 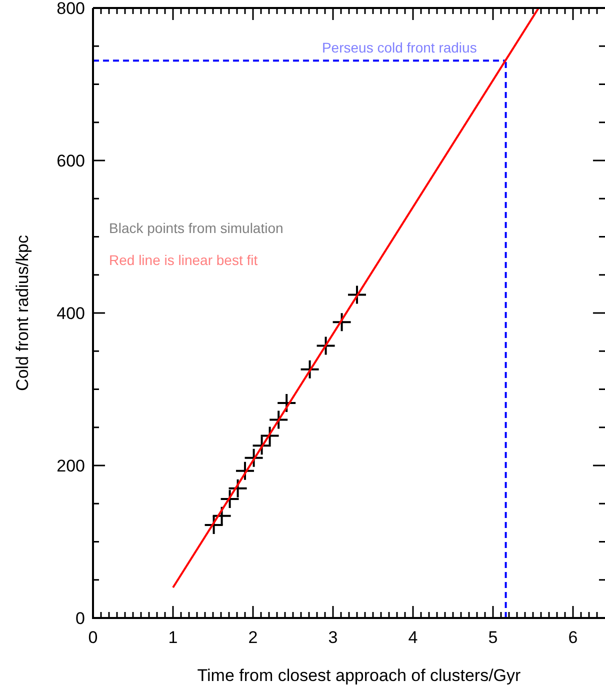 I want to click on annotation: Black points from simulation, so click(x=196, y=228).